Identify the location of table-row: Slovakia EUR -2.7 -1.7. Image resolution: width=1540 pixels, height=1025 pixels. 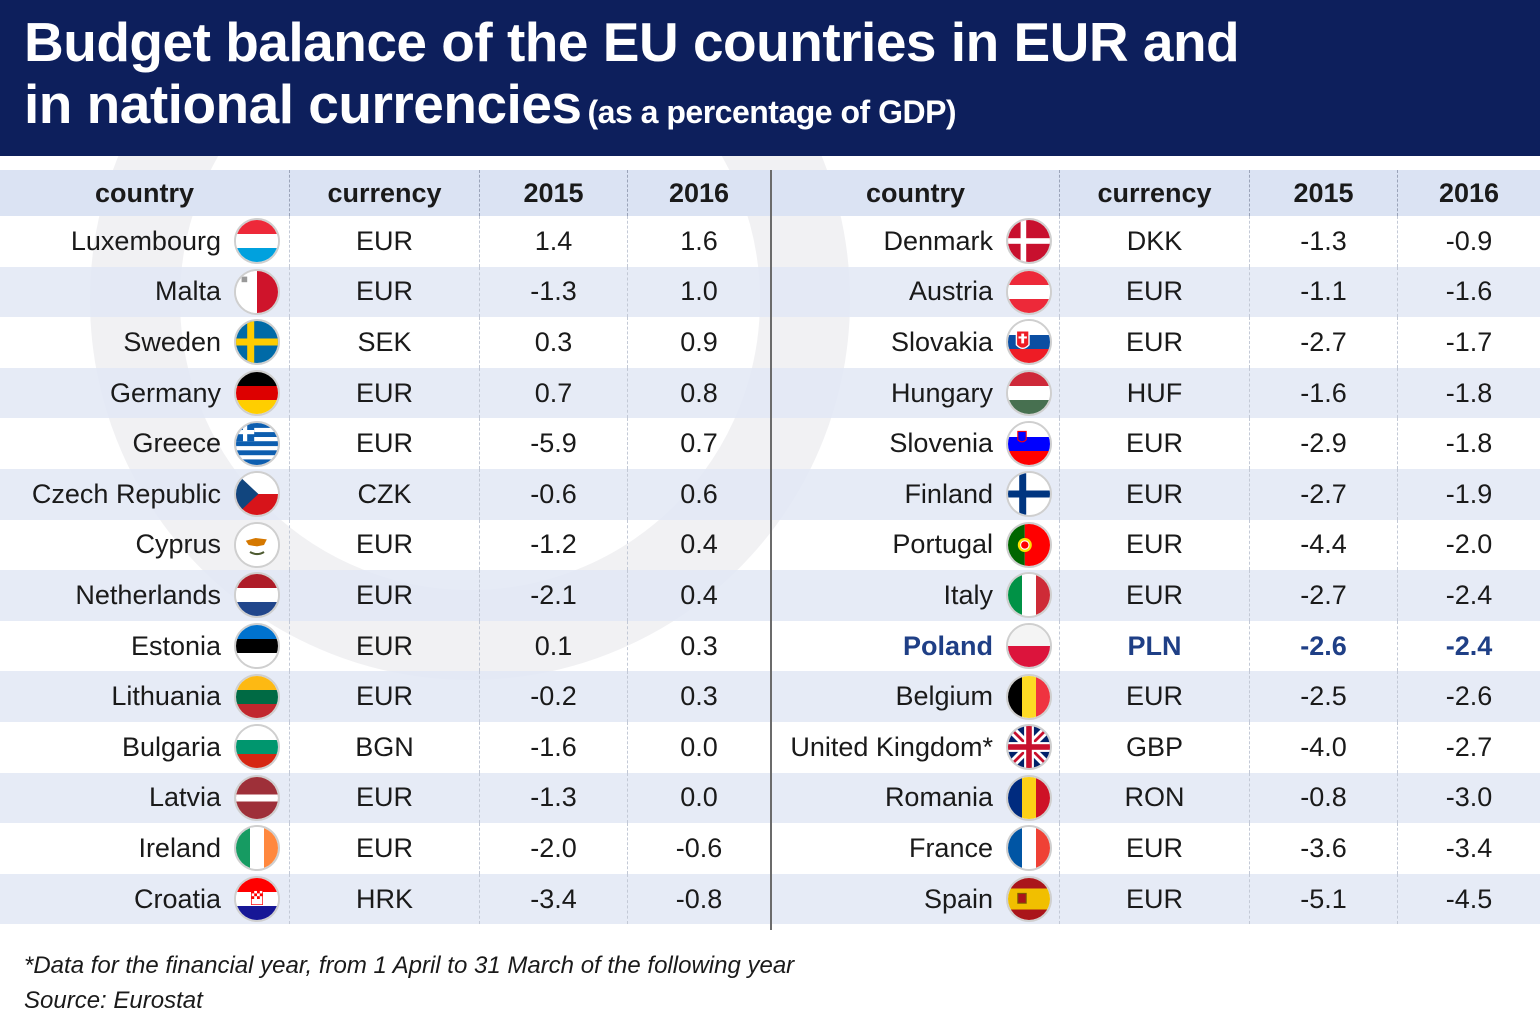
(1156, 342).